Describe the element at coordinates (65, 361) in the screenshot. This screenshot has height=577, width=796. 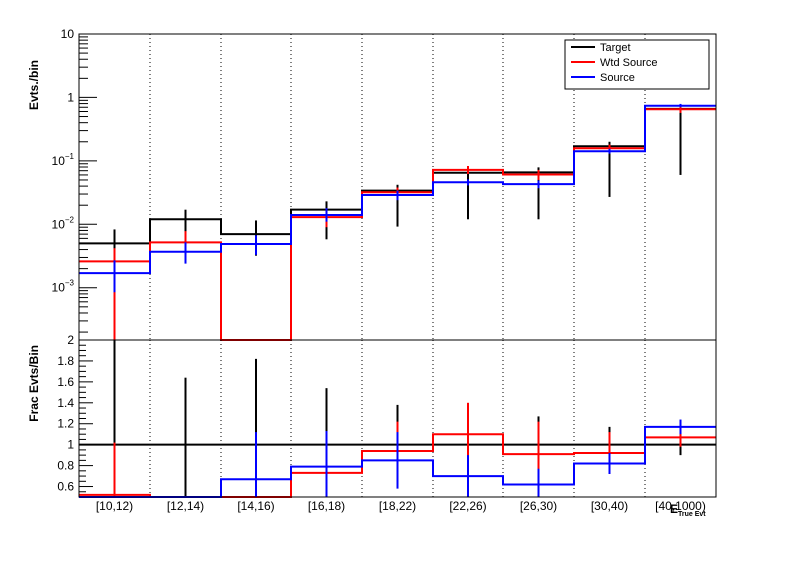
I see `y-tick-label: 1.8` at that location.